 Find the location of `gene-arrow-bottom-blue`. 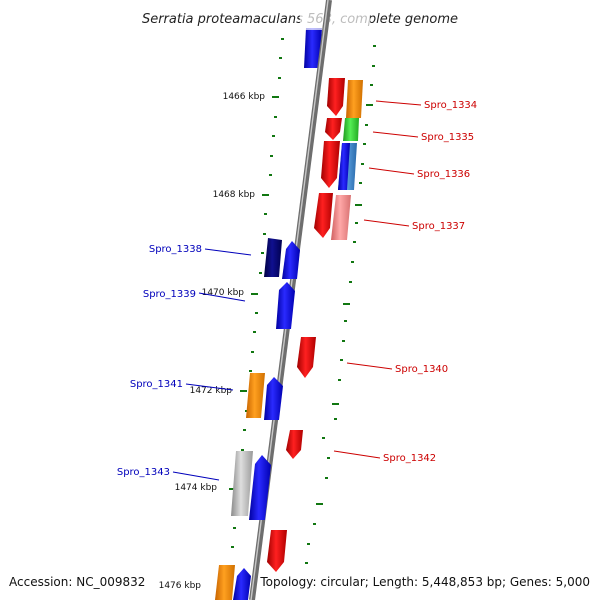

gene-arrow-bottom-blue is located at coordinates (242, 584).